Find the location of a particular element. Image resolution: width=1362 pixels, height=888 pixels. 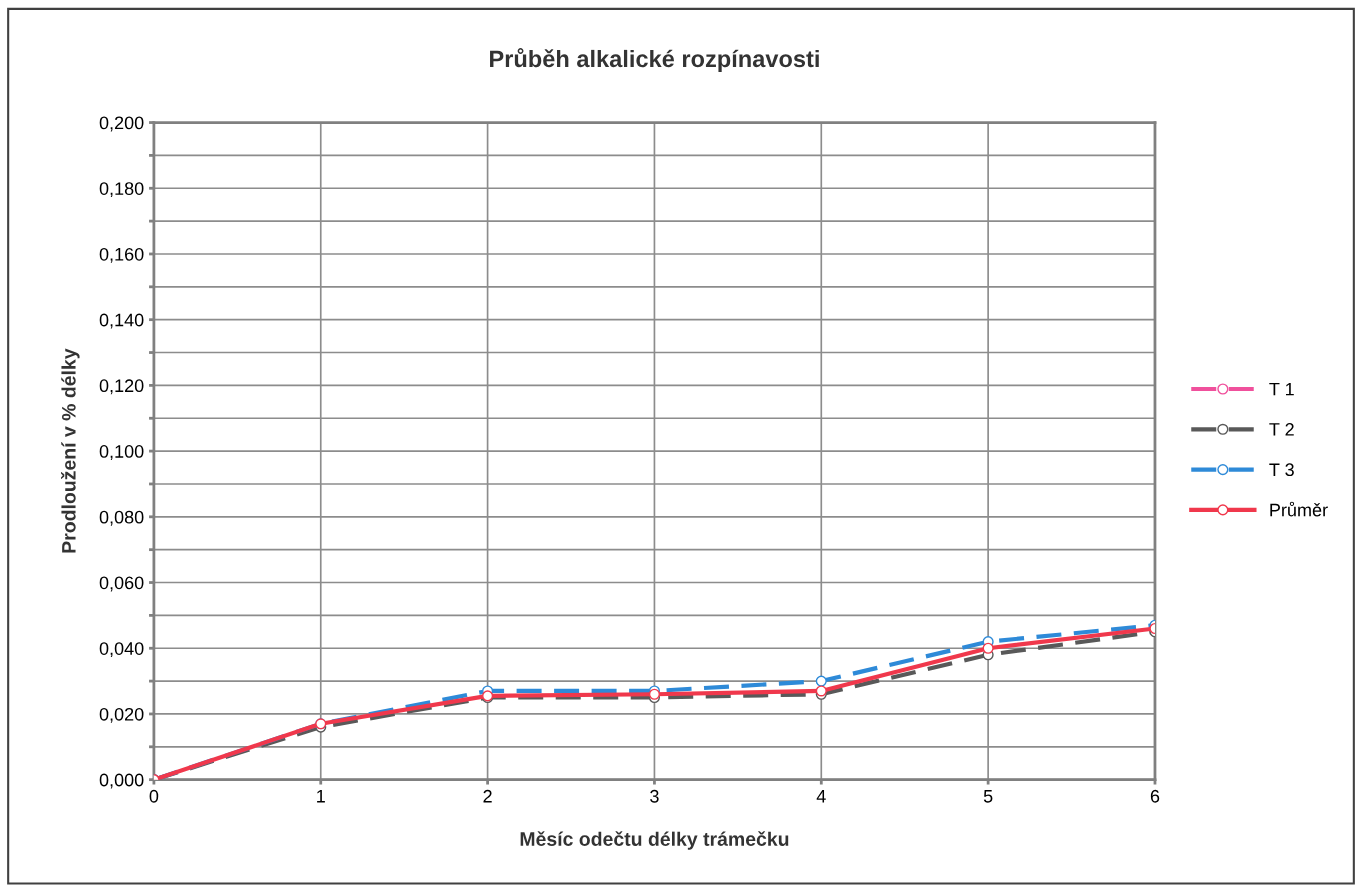

y-tick-label: 0,080 is located at coordinates (121, 518).